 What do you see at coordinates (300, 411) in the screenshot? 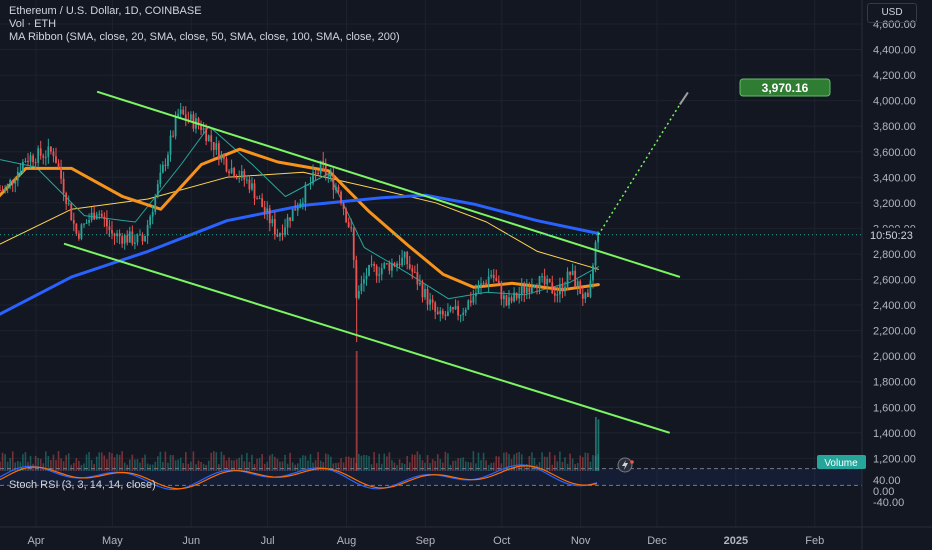
I see `volume-bars` at bounding box center [300, 411].